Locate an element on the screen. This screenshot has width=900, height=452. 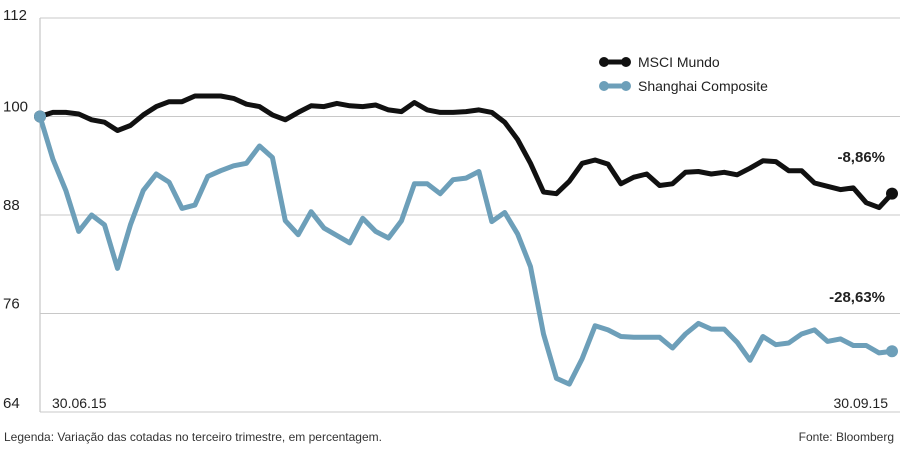
legend-label-msci: MSCI Mundo is located at coordinates (679, 62).